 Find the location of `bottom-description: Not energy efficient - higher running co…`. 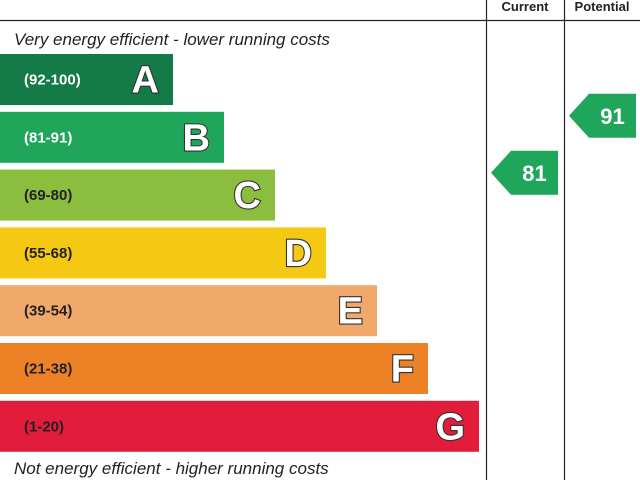

bottom-description: Not energy efficient - higher running co… is located at coordinates (171, 468).